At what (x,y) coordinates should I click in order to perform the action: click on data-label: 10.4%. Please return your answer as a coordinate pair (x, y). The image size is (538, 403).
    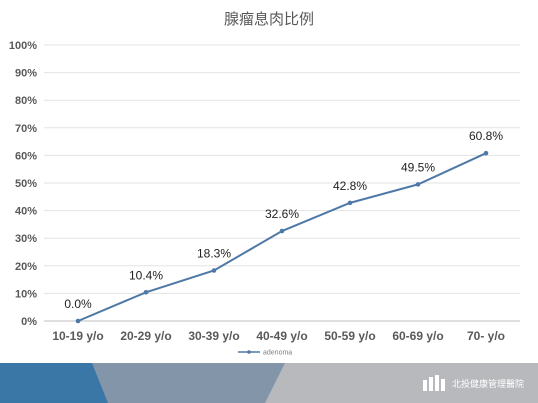
    Looking at the image, I should click on (146, 275).